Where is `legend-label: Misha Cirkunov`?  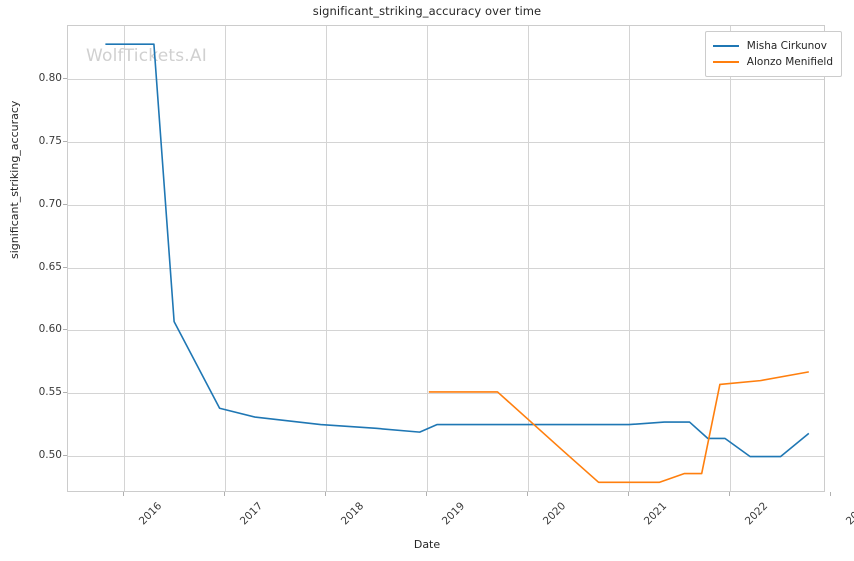 legend-label: Misha Cirkunov is located at coordinates (786, 46).